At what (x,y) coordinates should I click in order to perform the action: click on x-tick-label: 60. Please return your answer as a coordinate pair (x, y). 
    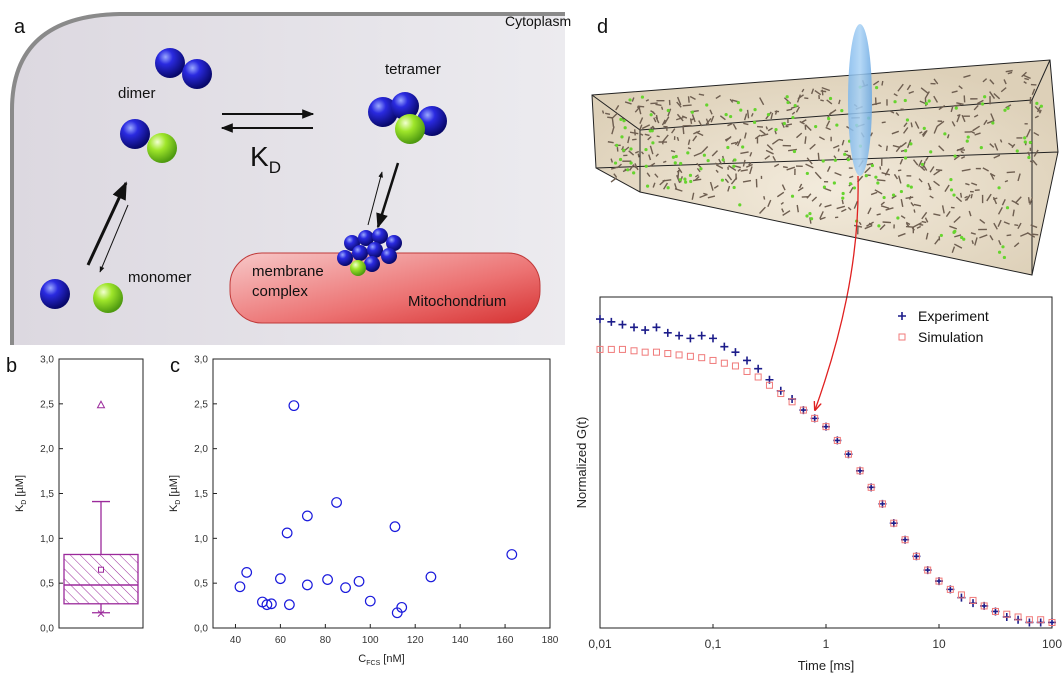
    Looking at the image, I should click on (281, 640).